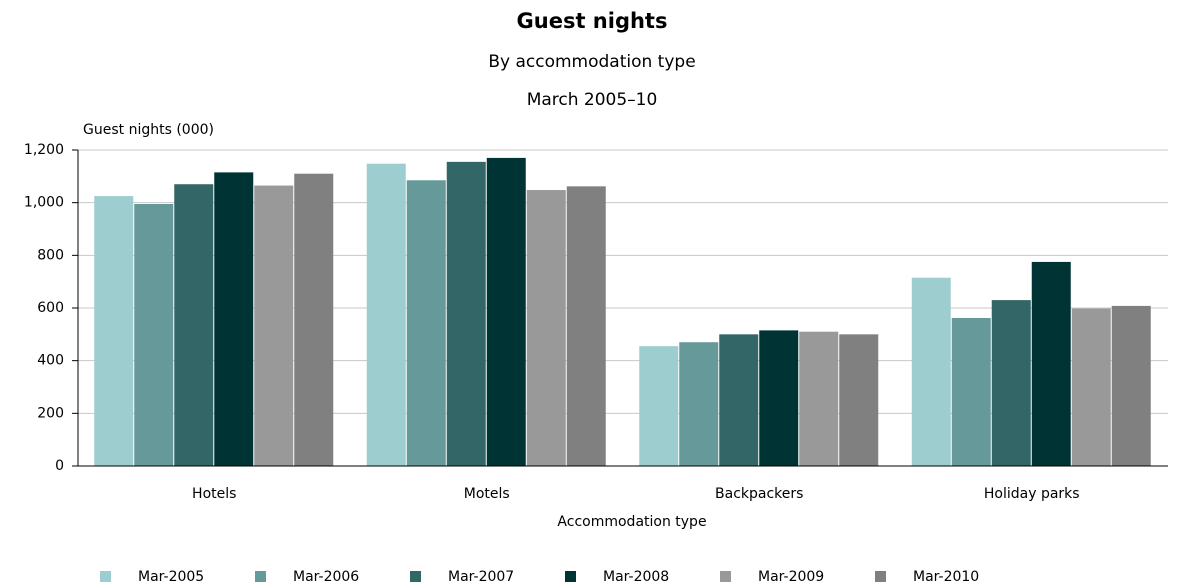  What do you see at coordinates (759, 494) in the screenshot?
I see `x-tick-label: Backpackers` at bounding box center [759, 494].